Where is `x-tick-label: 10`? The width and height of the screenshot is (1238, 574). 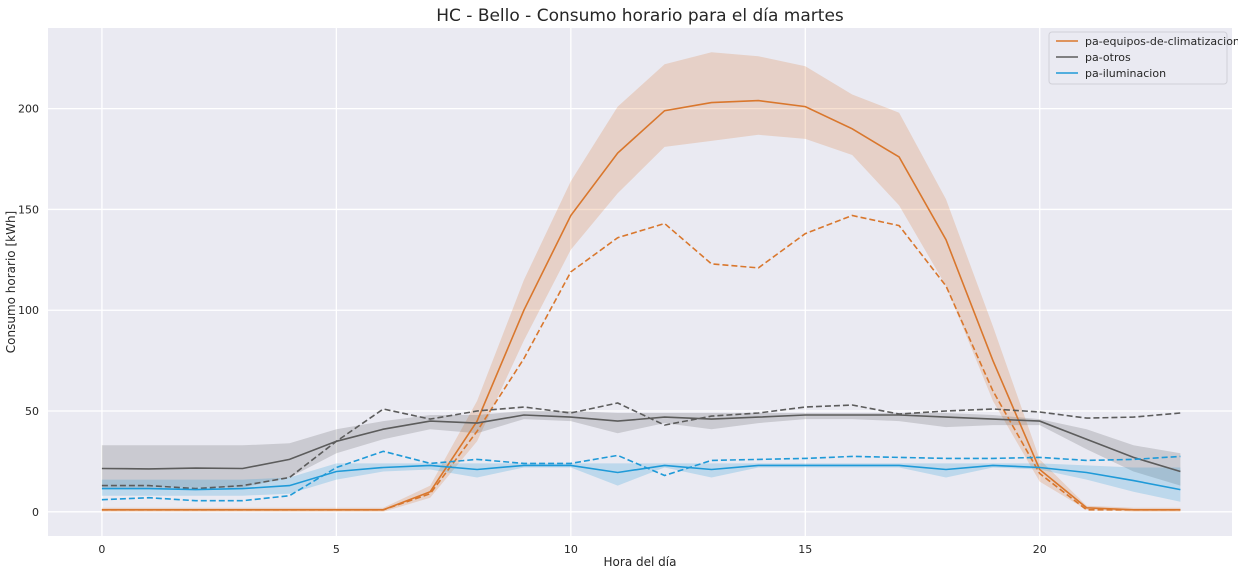 x-tick-label: 10 is located at coordinates (571, 549).